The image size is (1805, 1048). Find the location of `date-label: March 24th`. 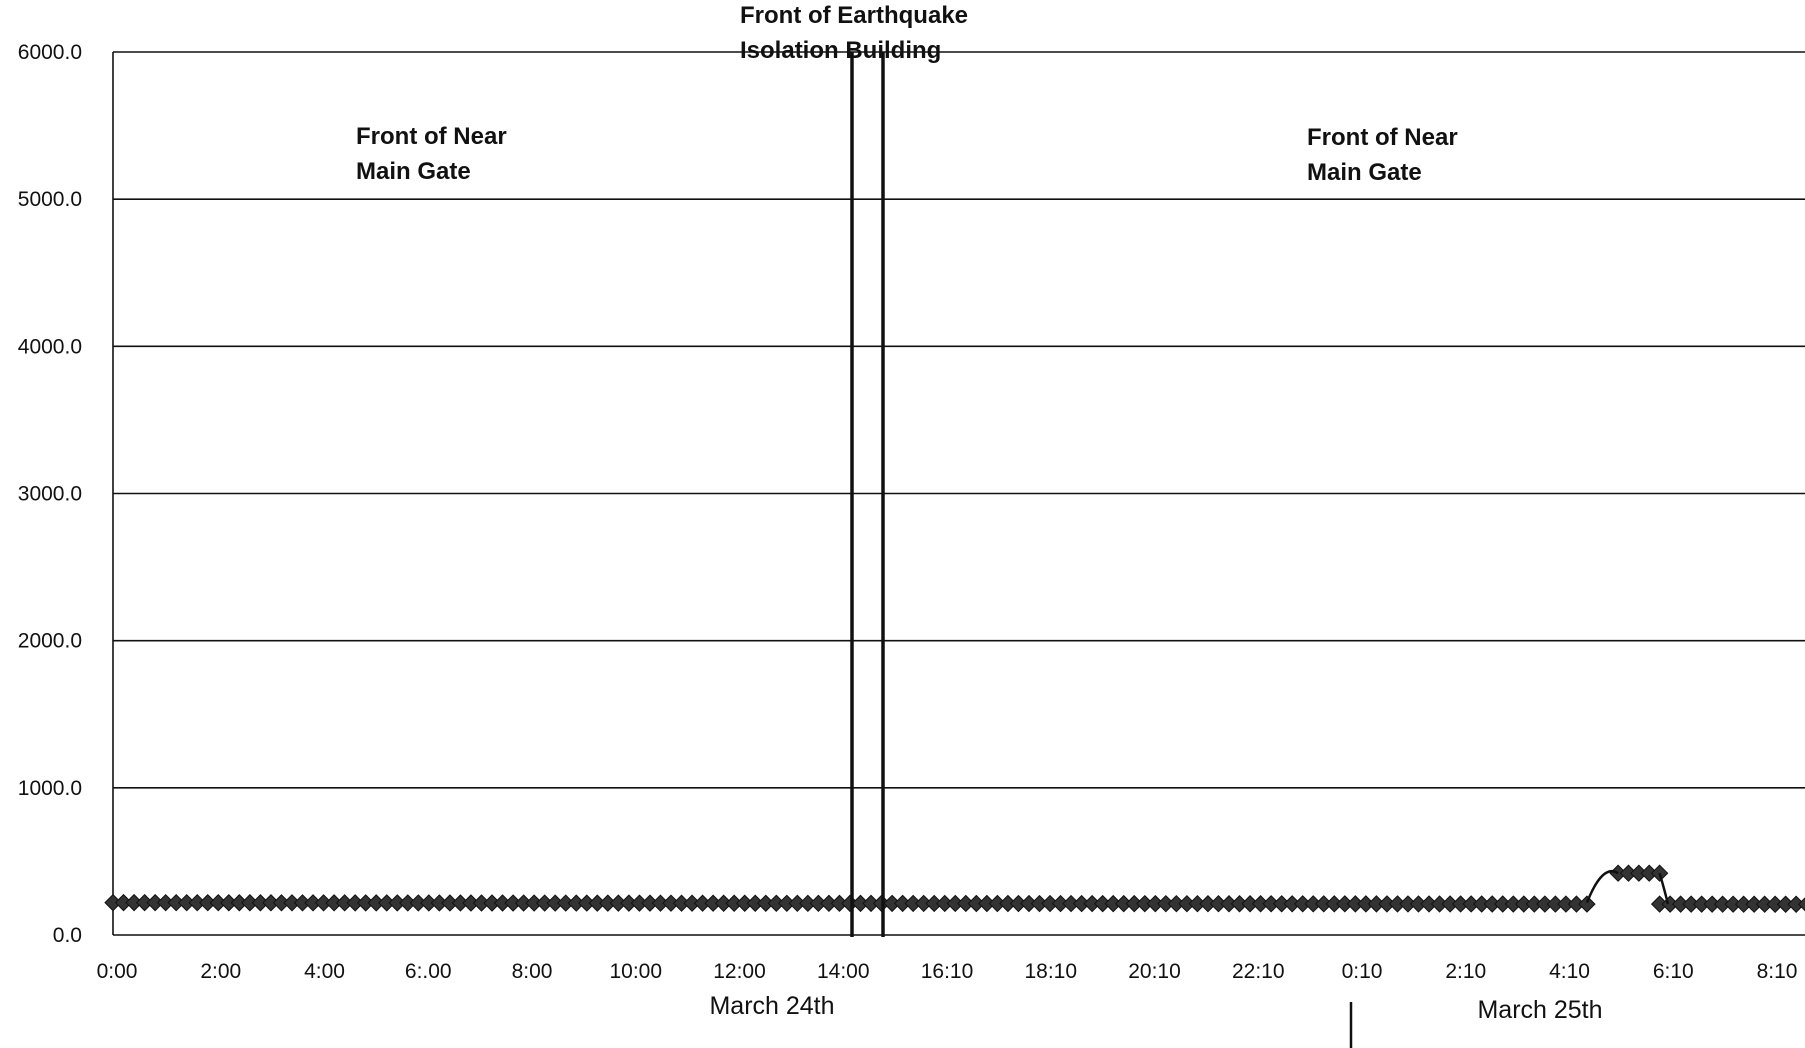

date-label: March 24th is located at coordinates (771, 1006).